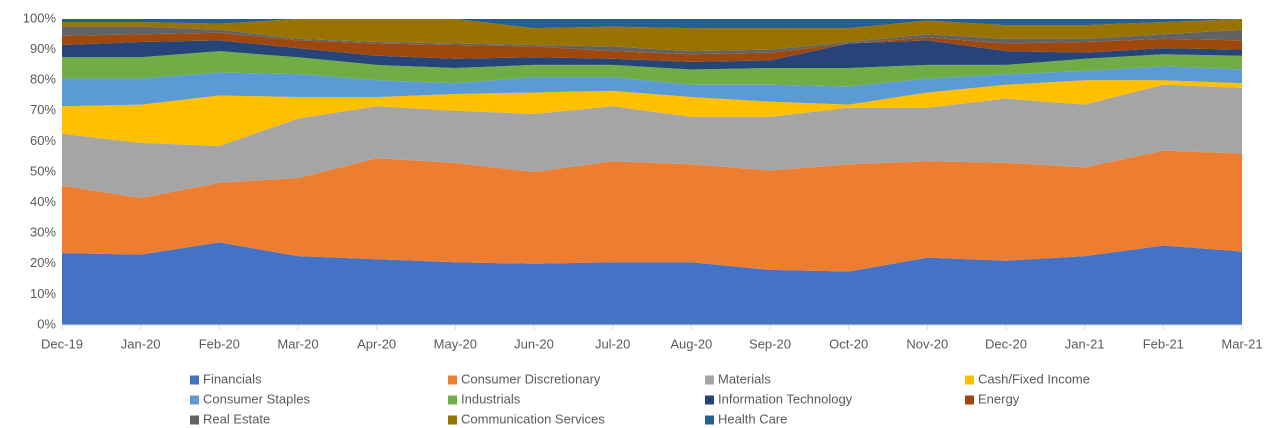 Image resolution: width=1279 pixels, height=428 pixels. I want to click on legend-label: Financials, so click(232, 378).